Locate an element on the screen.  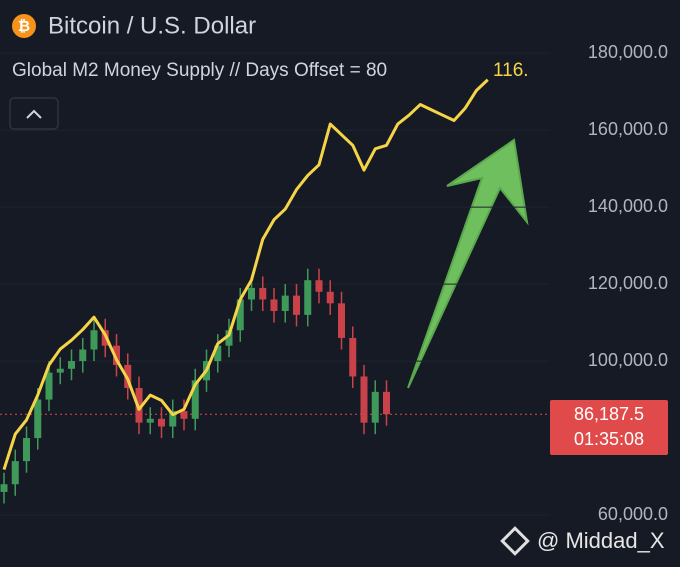
y-tick-label: 60,000.0 is located at coordinates (633, 514).